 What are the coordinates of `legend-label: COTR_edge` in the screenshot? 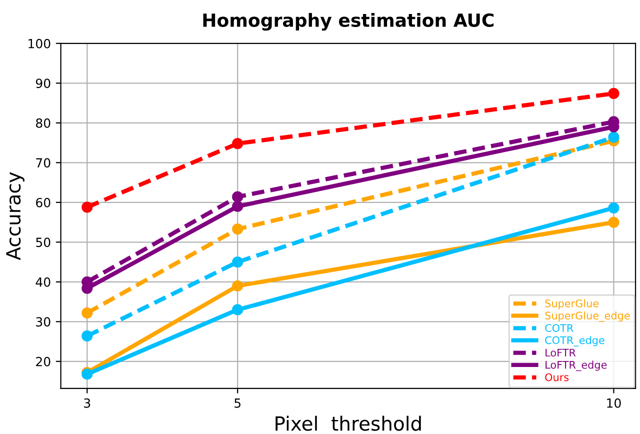 It's located at (574, 341).